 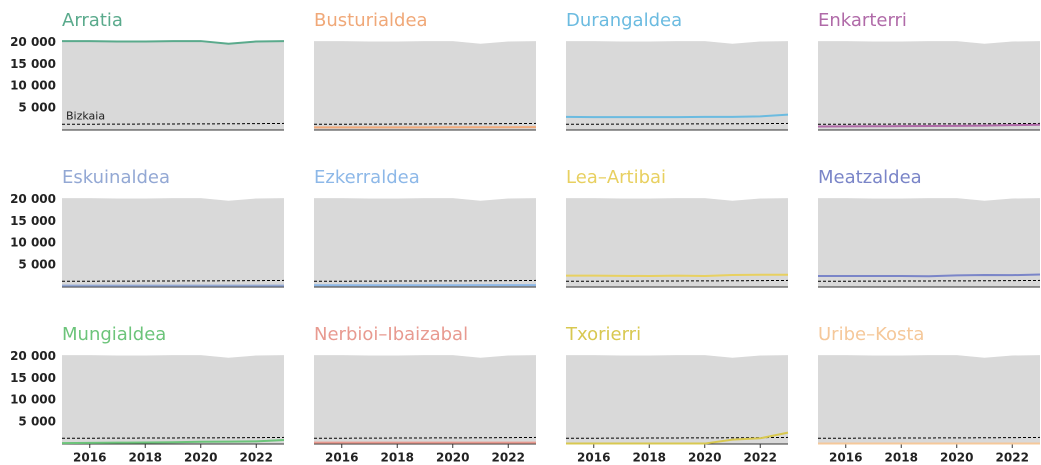 What do you see at coordinates (871, 334) in the screenshot?
I see `panel-title: Uribe–Kosta` at bounding box center [871, 334].